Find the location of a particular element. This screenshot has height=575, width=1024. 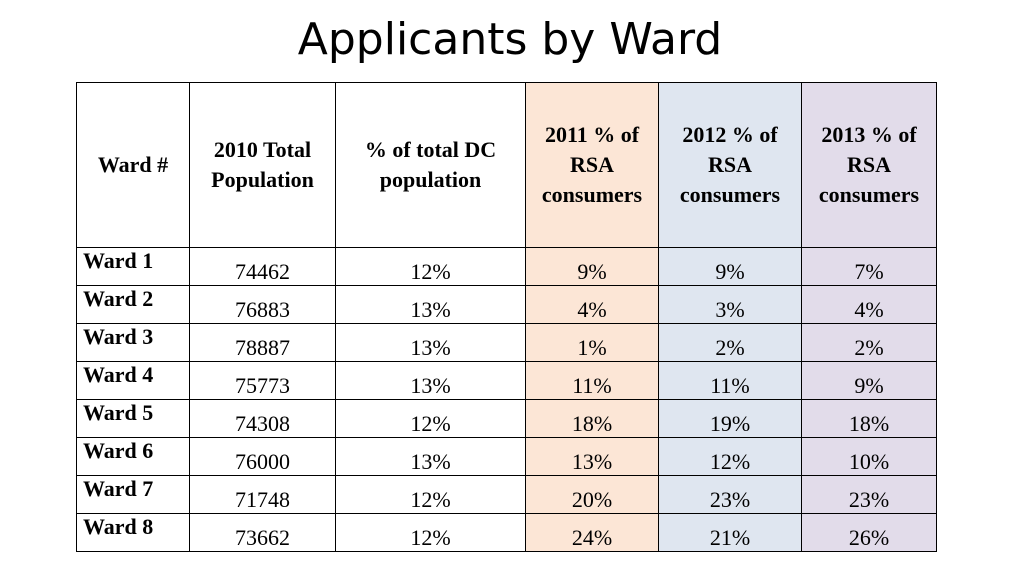

cell-population-2010: 76883 is located at coordinates (262, 304).